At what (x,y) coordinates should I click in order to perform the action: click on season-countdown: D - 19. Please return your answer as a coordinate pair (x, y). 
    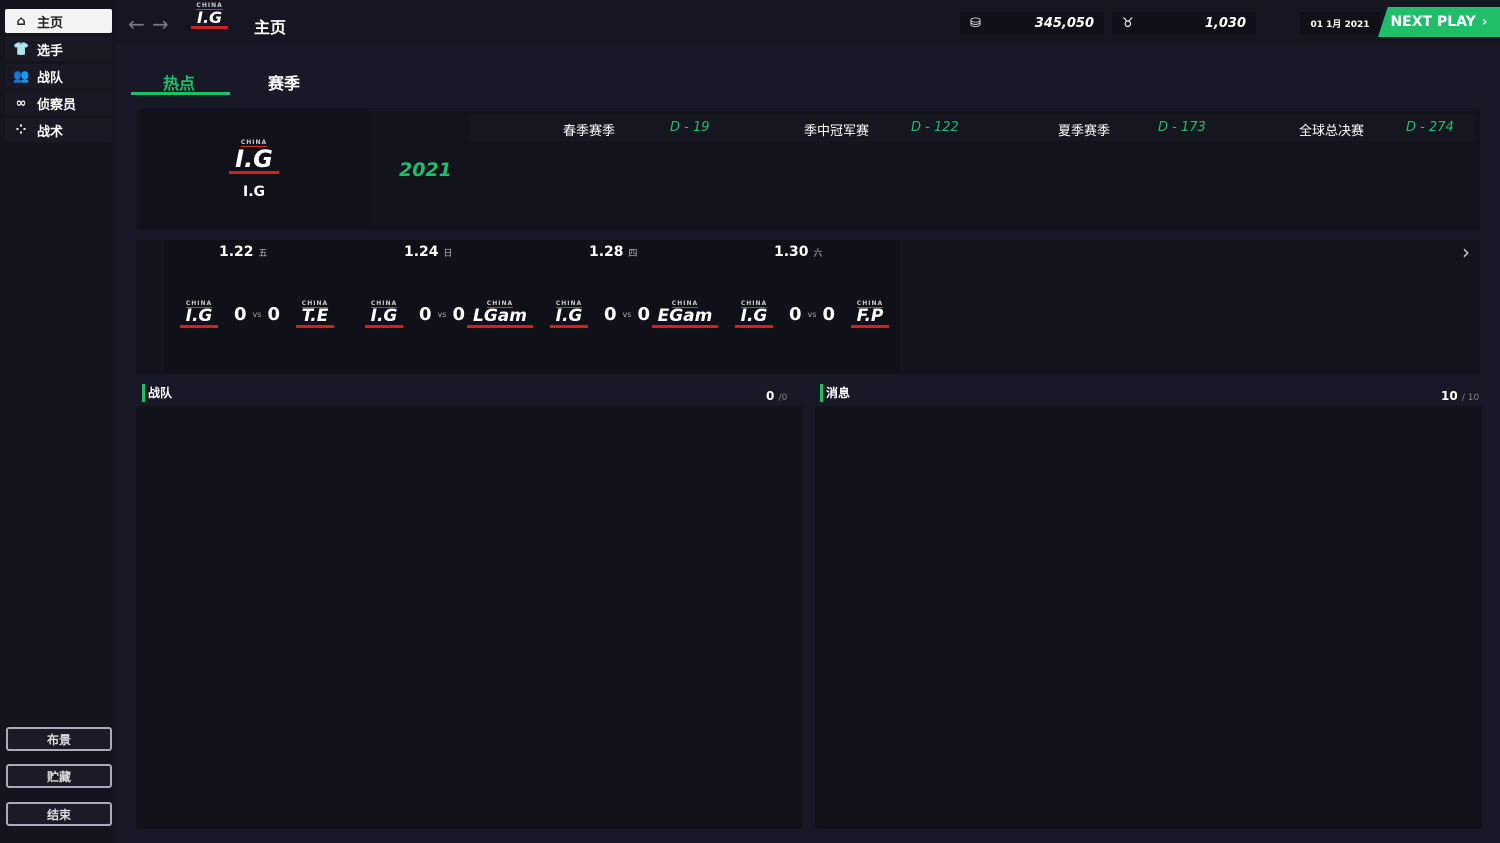
    Looking at the image, I should click on (690, 127).